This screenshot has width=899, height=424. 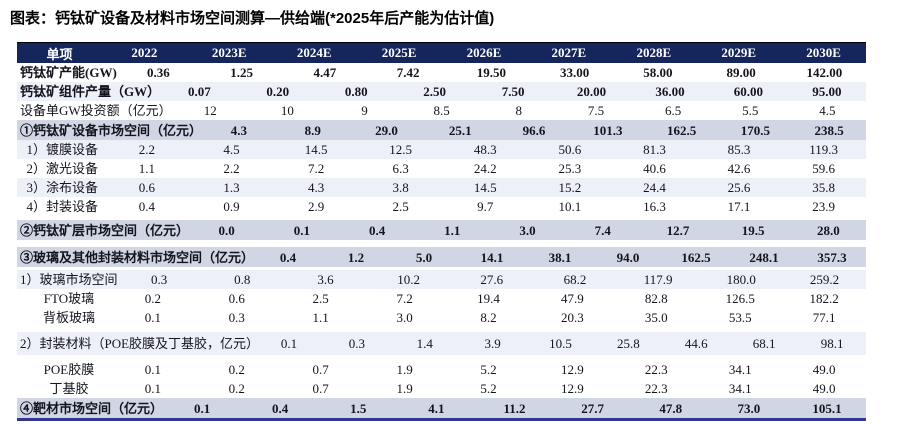 What do you see at coordinates (325, 72) in the screenshot?
I see `value-cell: 4.47` at bounding box center [325, 72].